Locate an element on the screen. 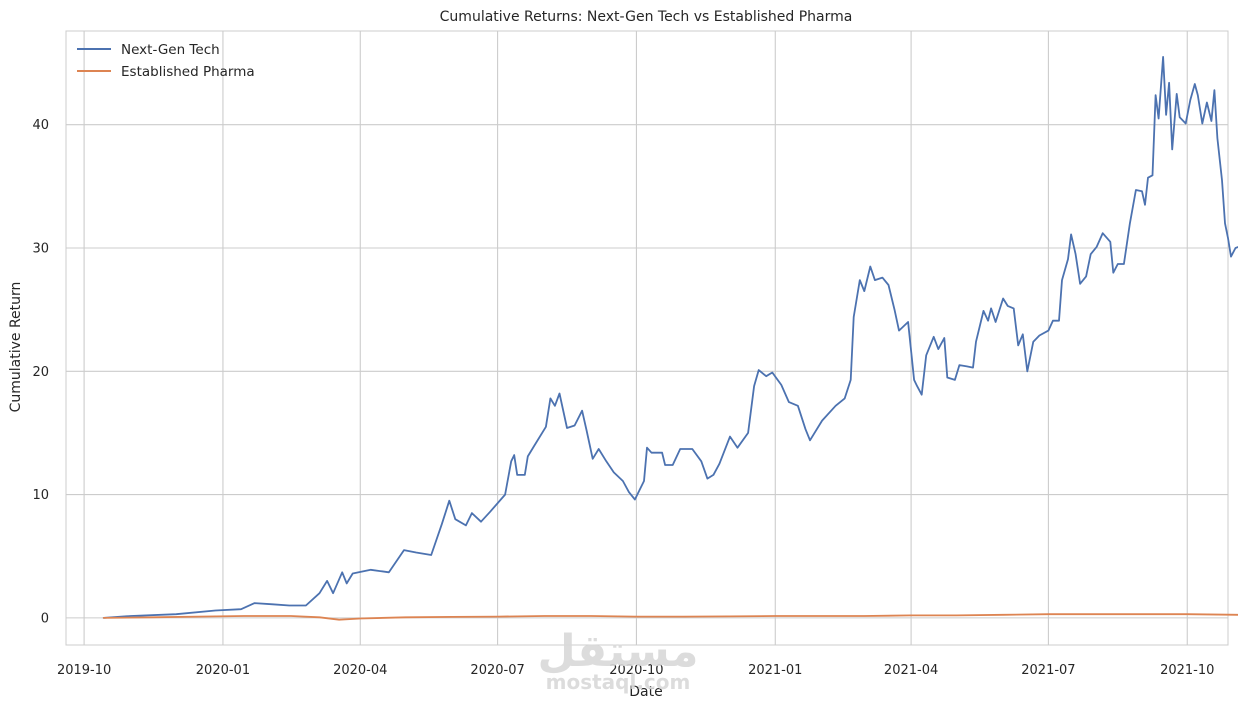 The image size is (1238, 708). y-tick-30: 30 is located at coordinates (40, 248).